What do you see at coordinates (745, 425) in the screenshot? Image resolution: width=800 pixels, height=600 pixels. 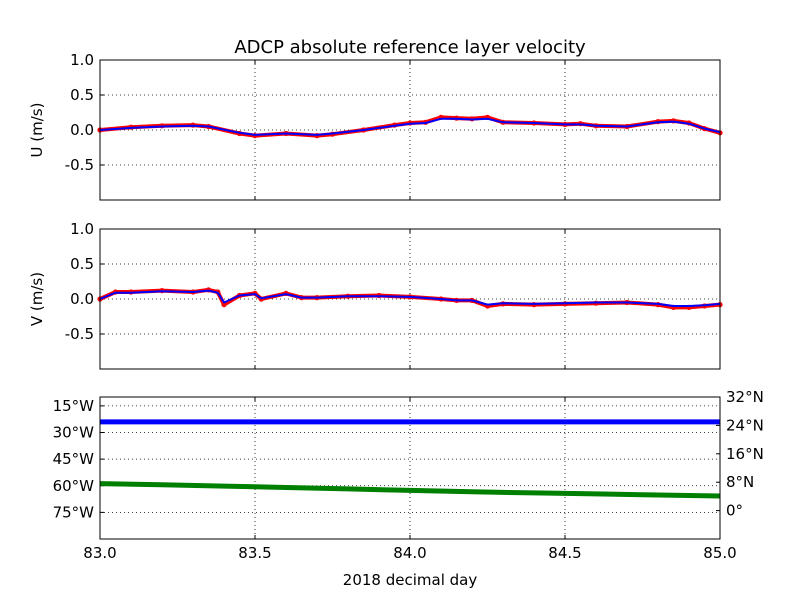 I see `y2-tick-label: 24°N` at bounding box center [745, 425].